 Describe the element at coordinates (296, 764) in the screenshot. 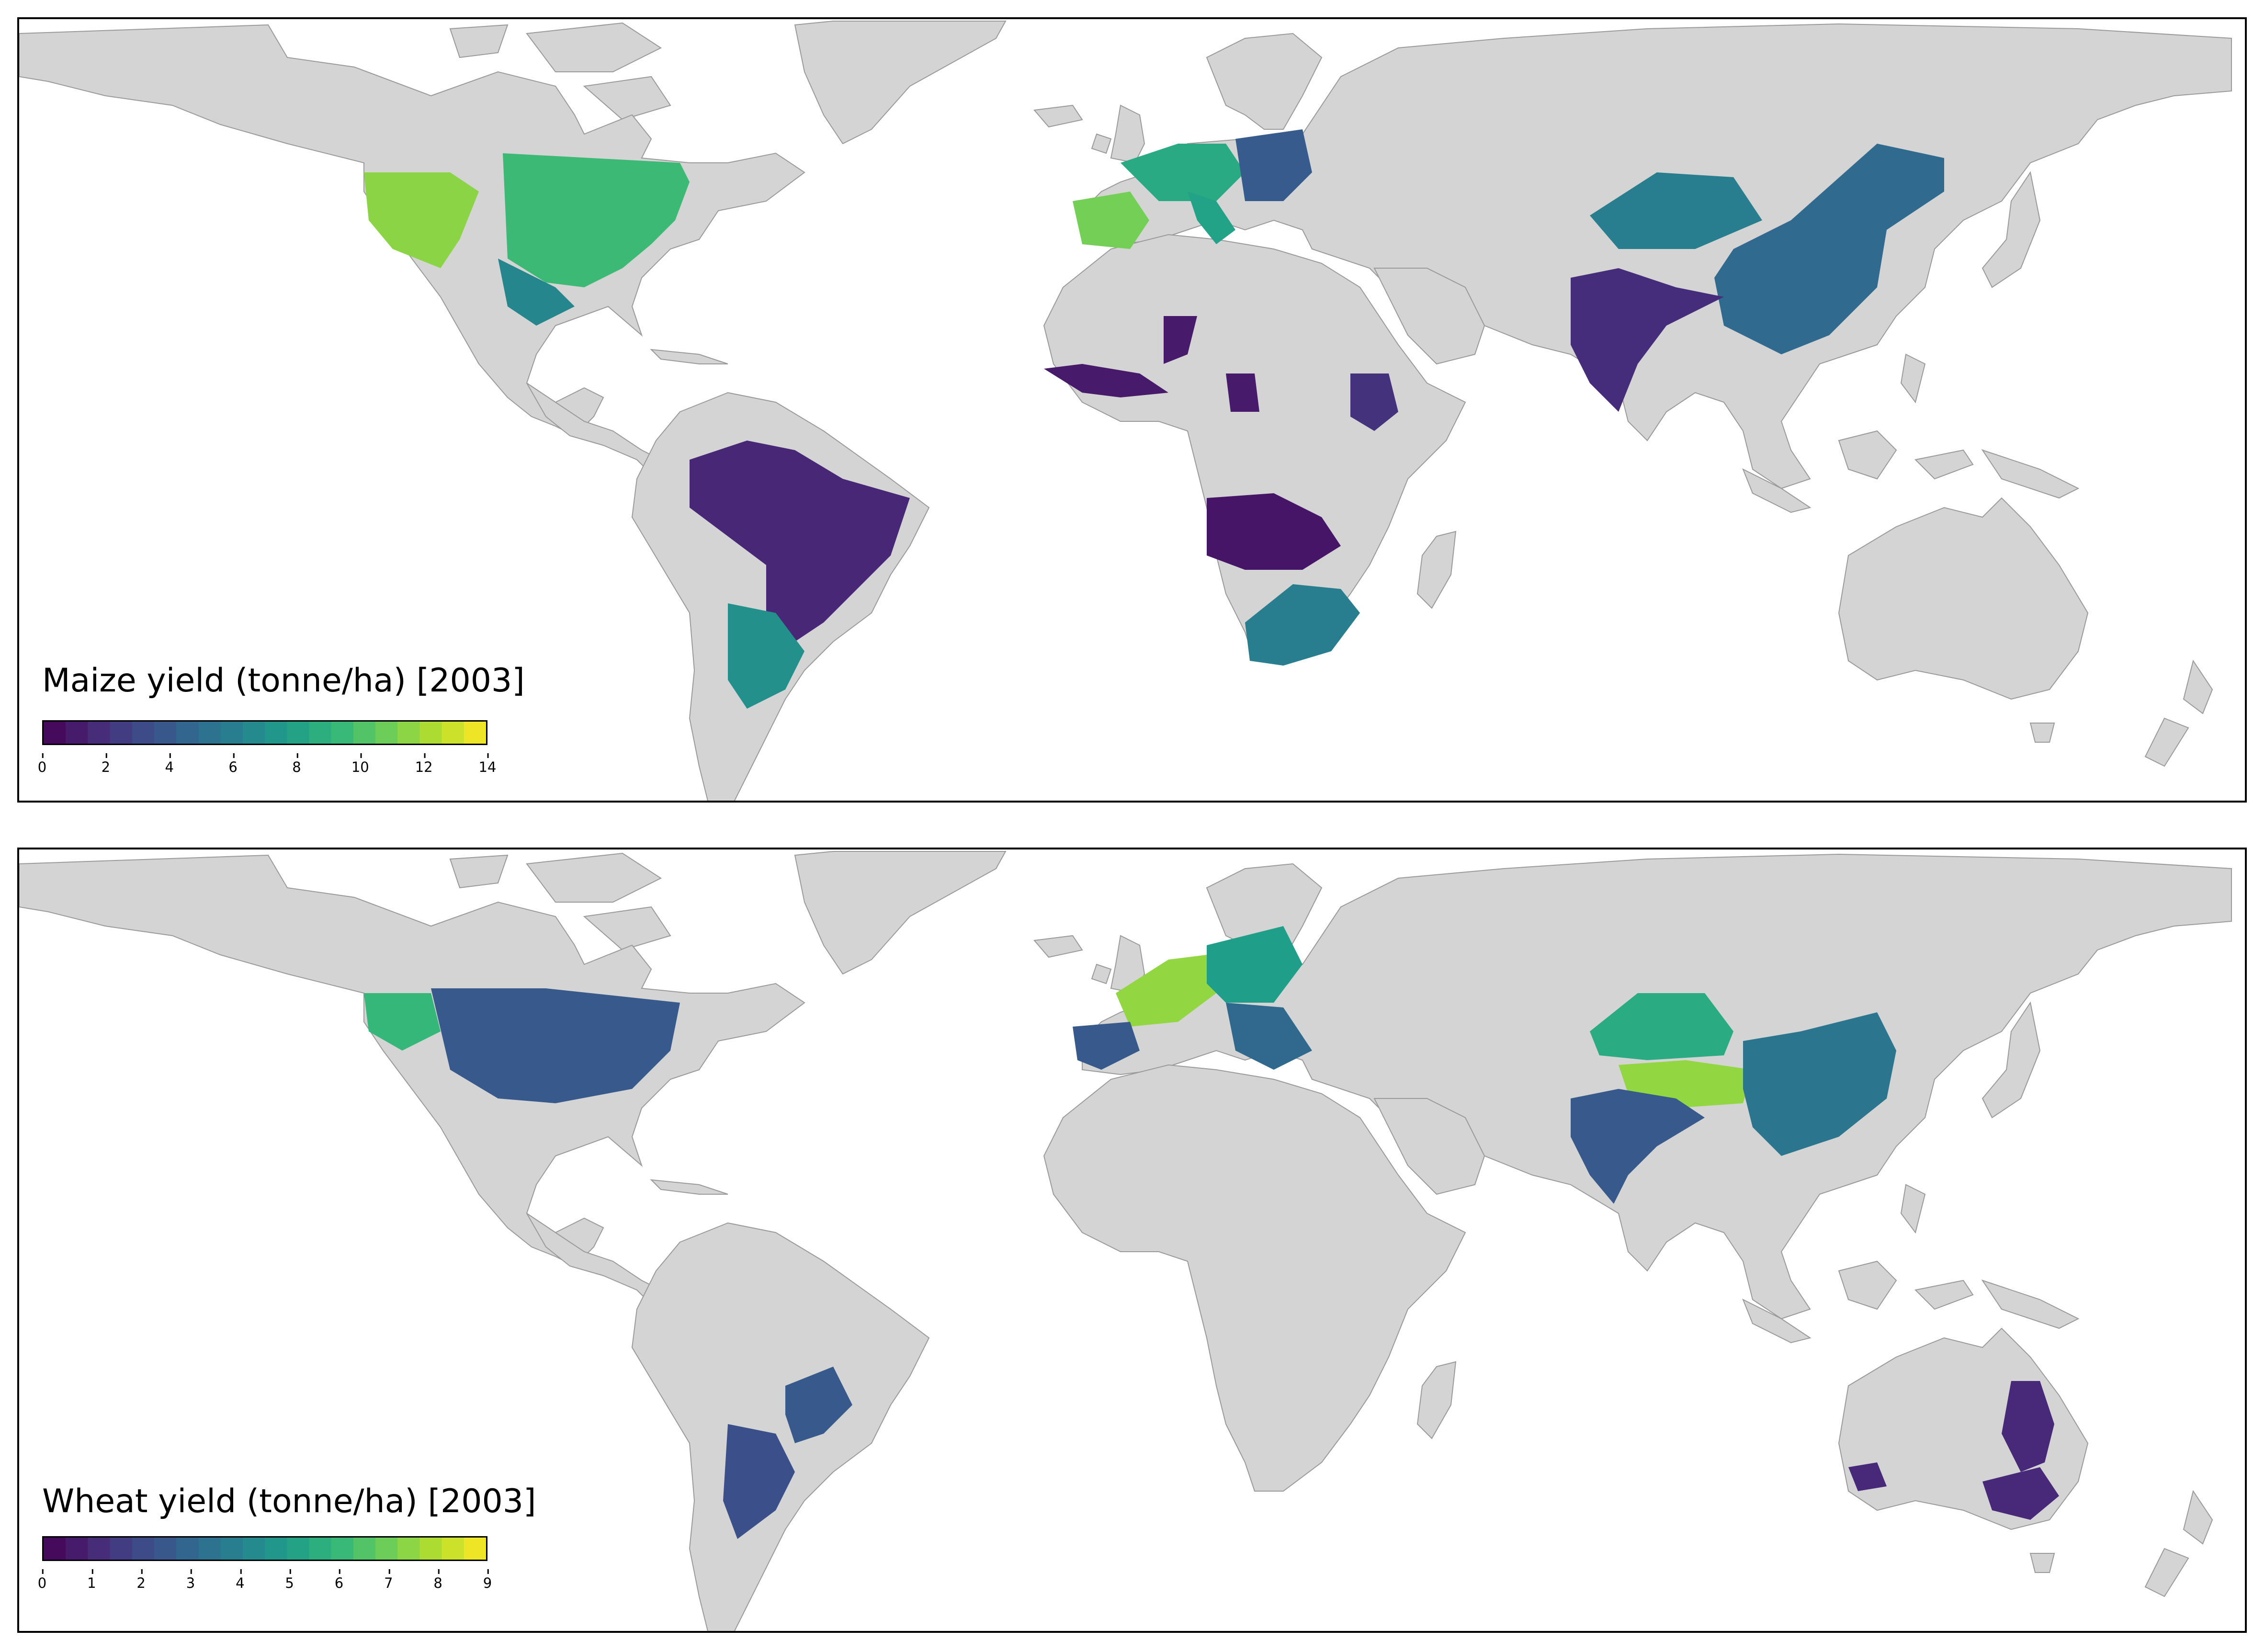

I see `maize-colorbar-tick: 8` at that location.